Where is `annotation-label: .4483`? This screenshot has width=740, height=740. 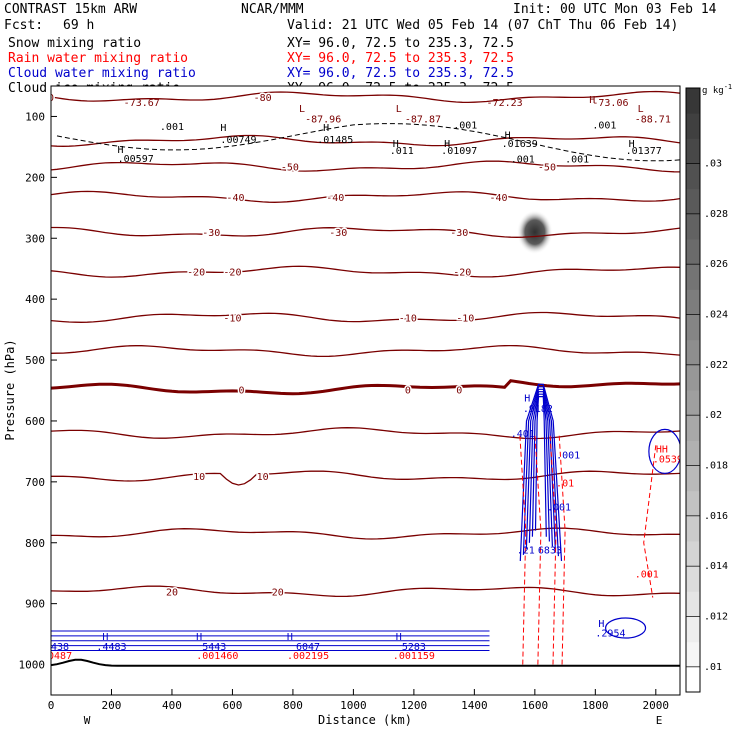 annotation-label: .4483 is located at coordinates (111, 647).